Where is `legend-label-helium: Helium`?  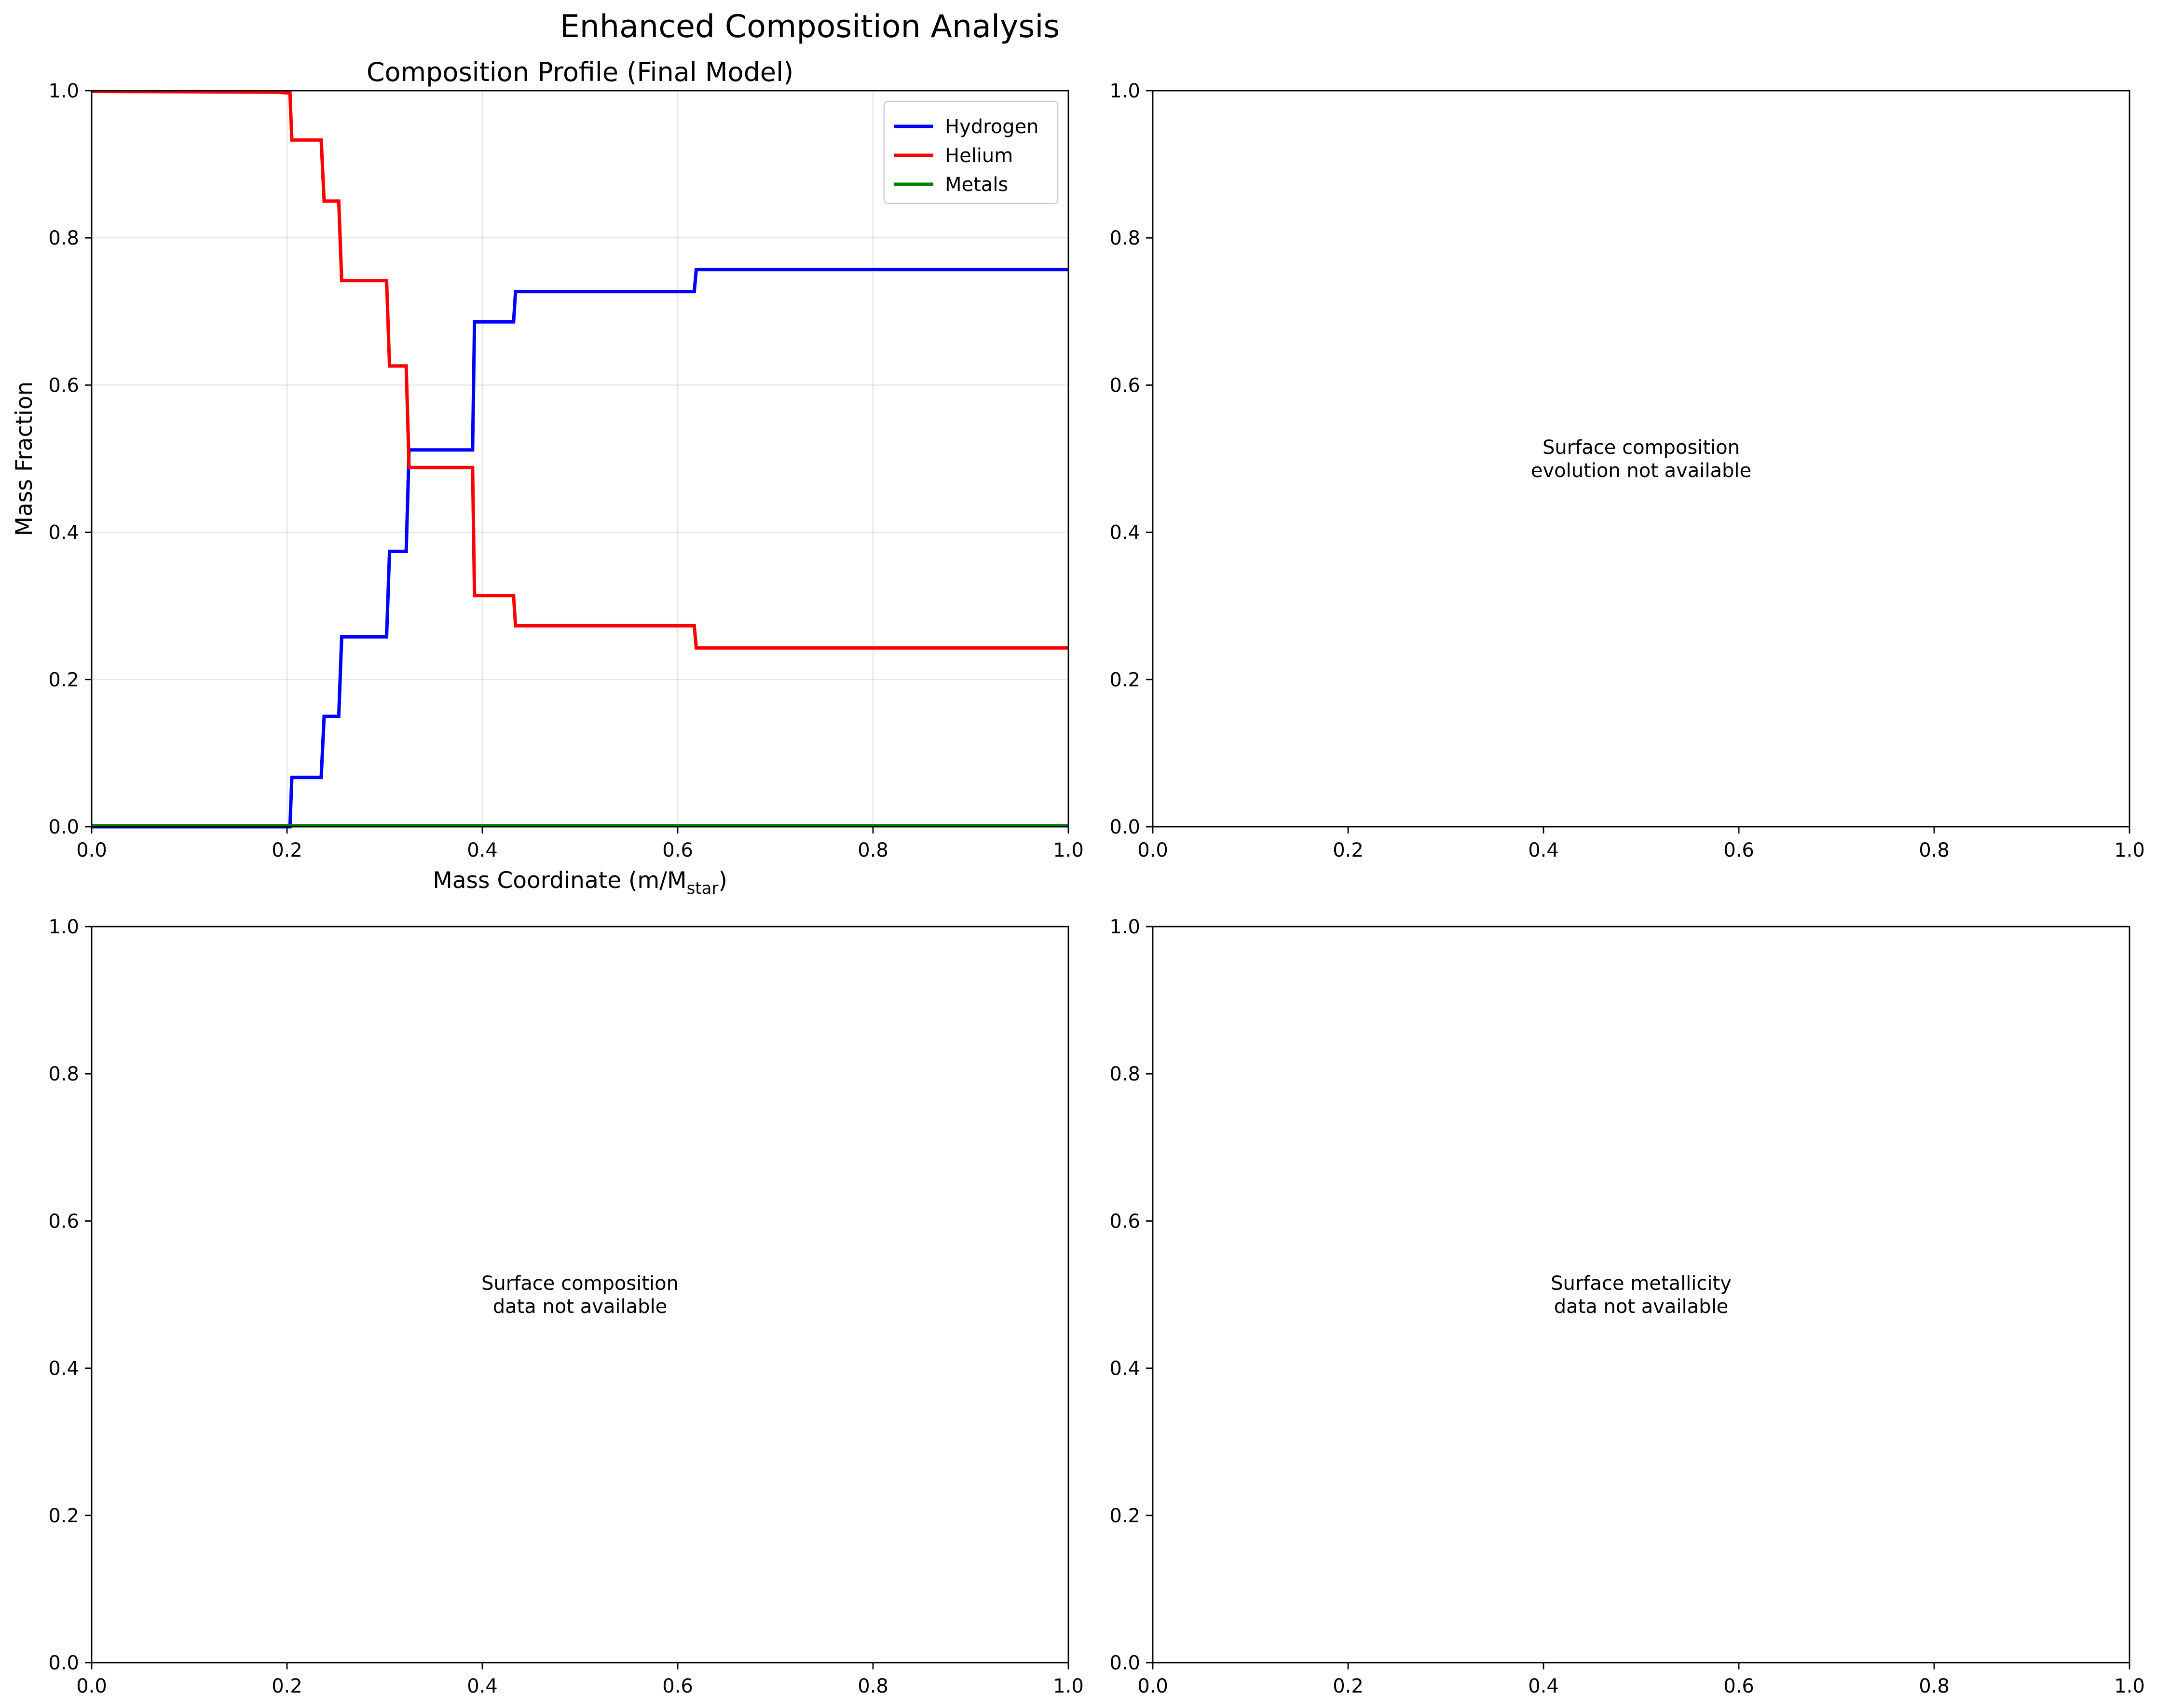 legend-label-helium: Helium is located at coordinates (979, 156).